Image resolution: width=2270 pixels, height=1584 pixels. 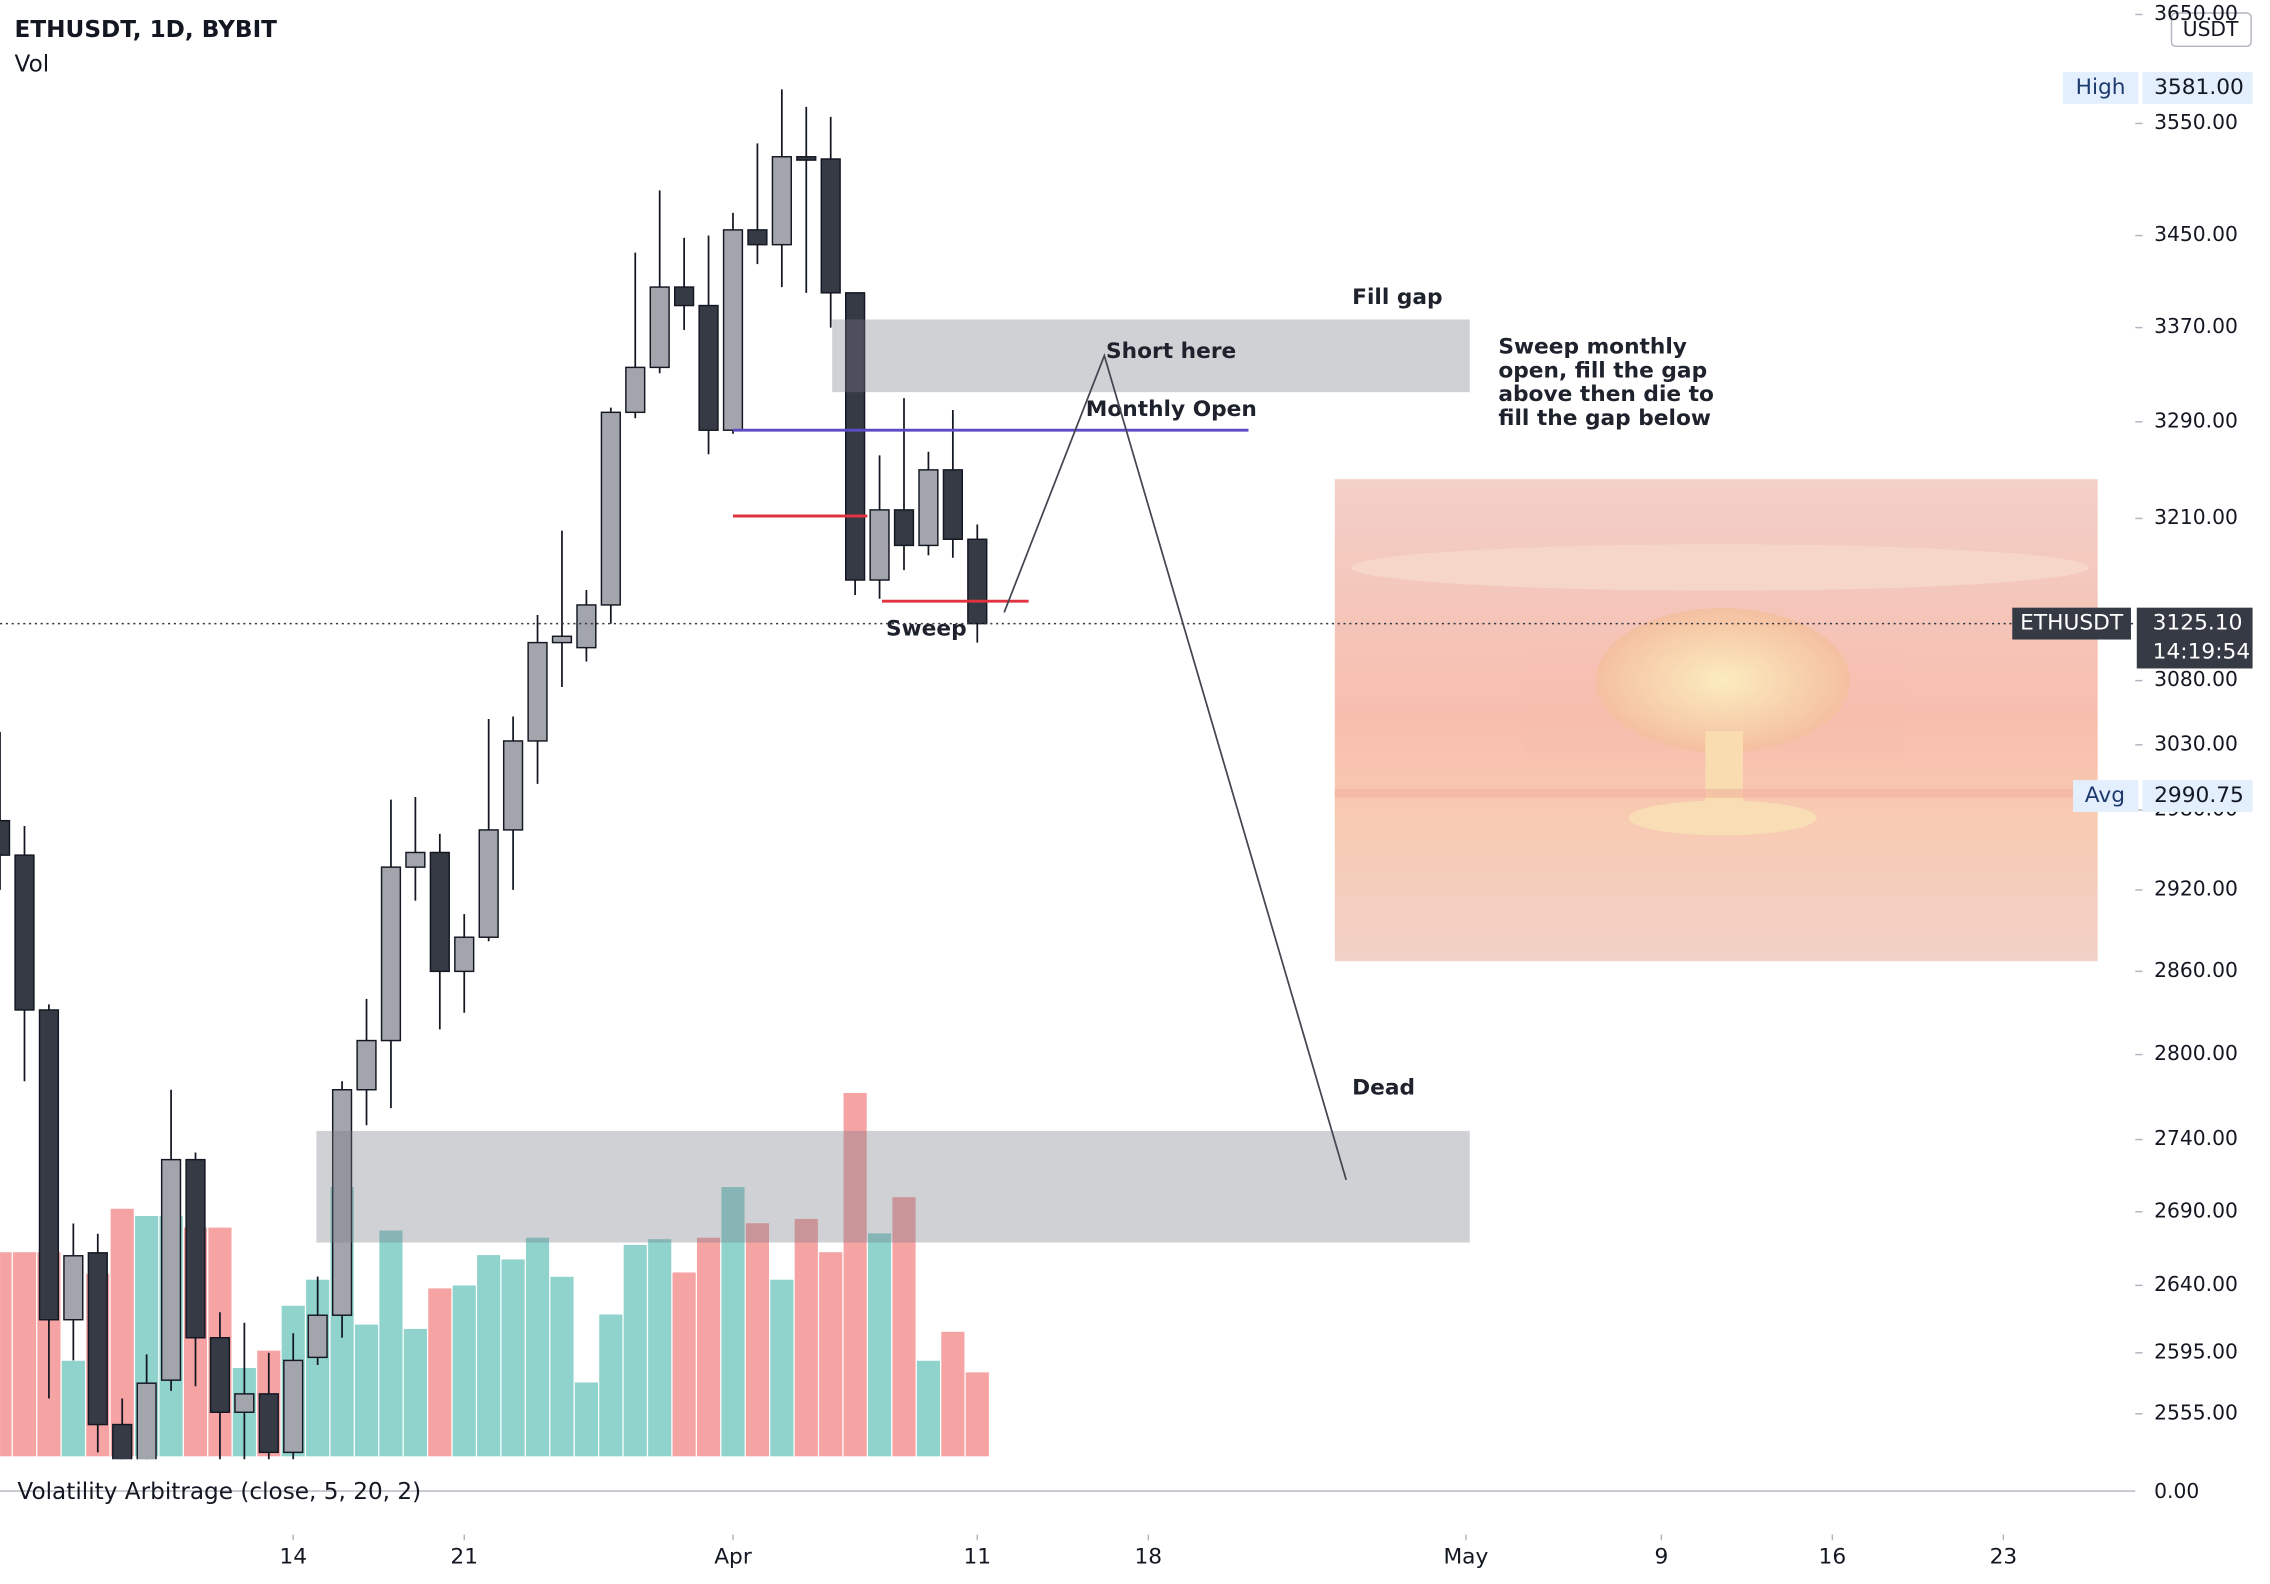 What do you see at coordinates (2198, 623) in the screenshot?
I see `last-value: 3125.10` at bounding box center [2198, 623].